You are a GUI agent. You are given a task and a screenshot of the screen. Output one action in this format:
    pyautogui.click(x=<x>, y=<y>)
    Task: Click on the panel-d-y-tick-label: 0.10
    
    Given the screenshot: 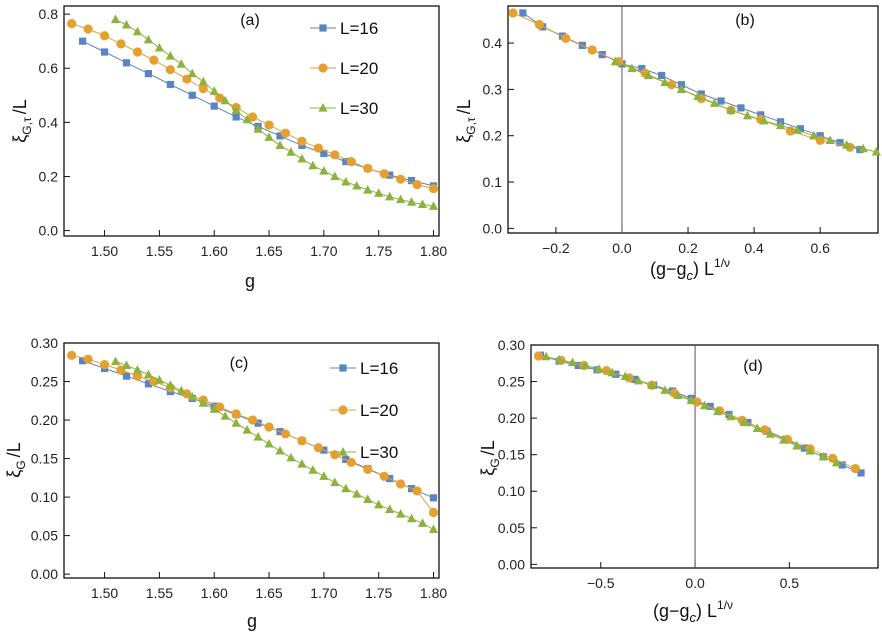 What is the action you would take?
    pyautogui.click(x=511, y=491)
    